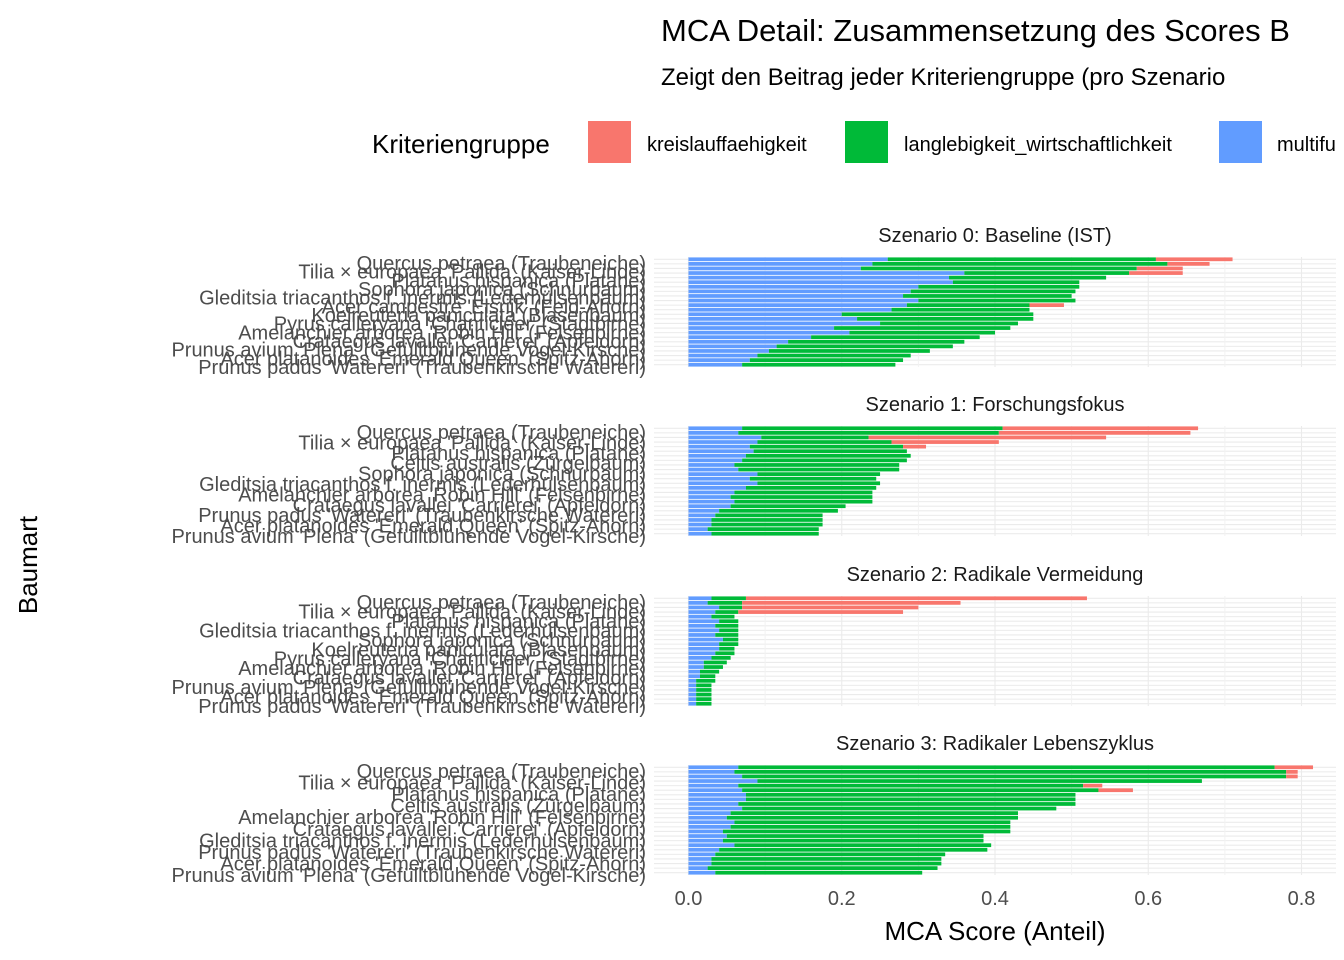 Image resolution: width=1344 pixels, height=960 pixels. What do you see at coordinates (995, 899) in the screenshot?
I see `x-axis: 0.0 0.2 0.4 0.6 0.8` at bounding box center [995, 899].